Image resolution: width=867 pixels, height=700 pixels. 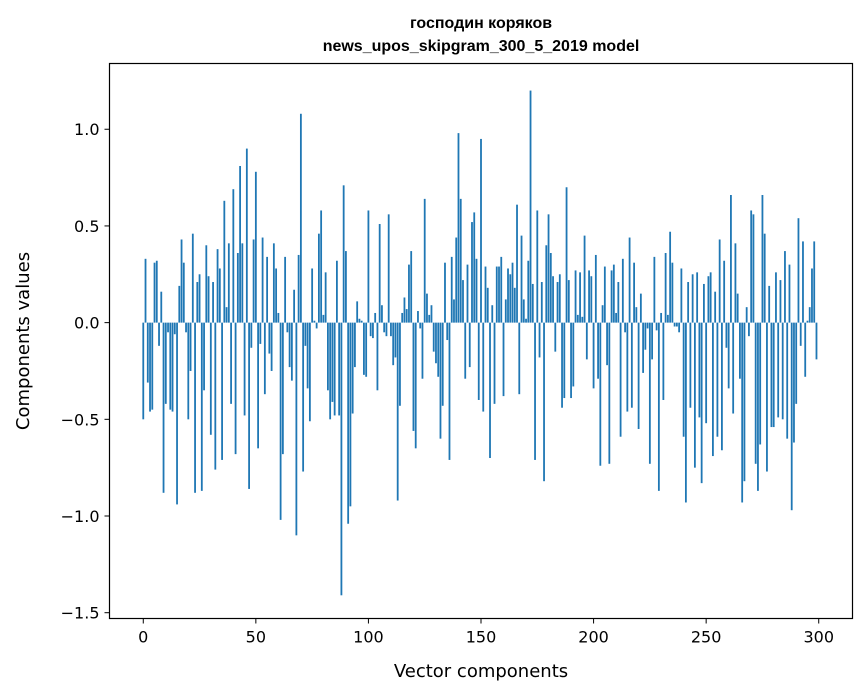 What do you see at coordinates (256, 637) in the screenshot?
I see `x-tick-label: 50` at bounding box center [256, 637].